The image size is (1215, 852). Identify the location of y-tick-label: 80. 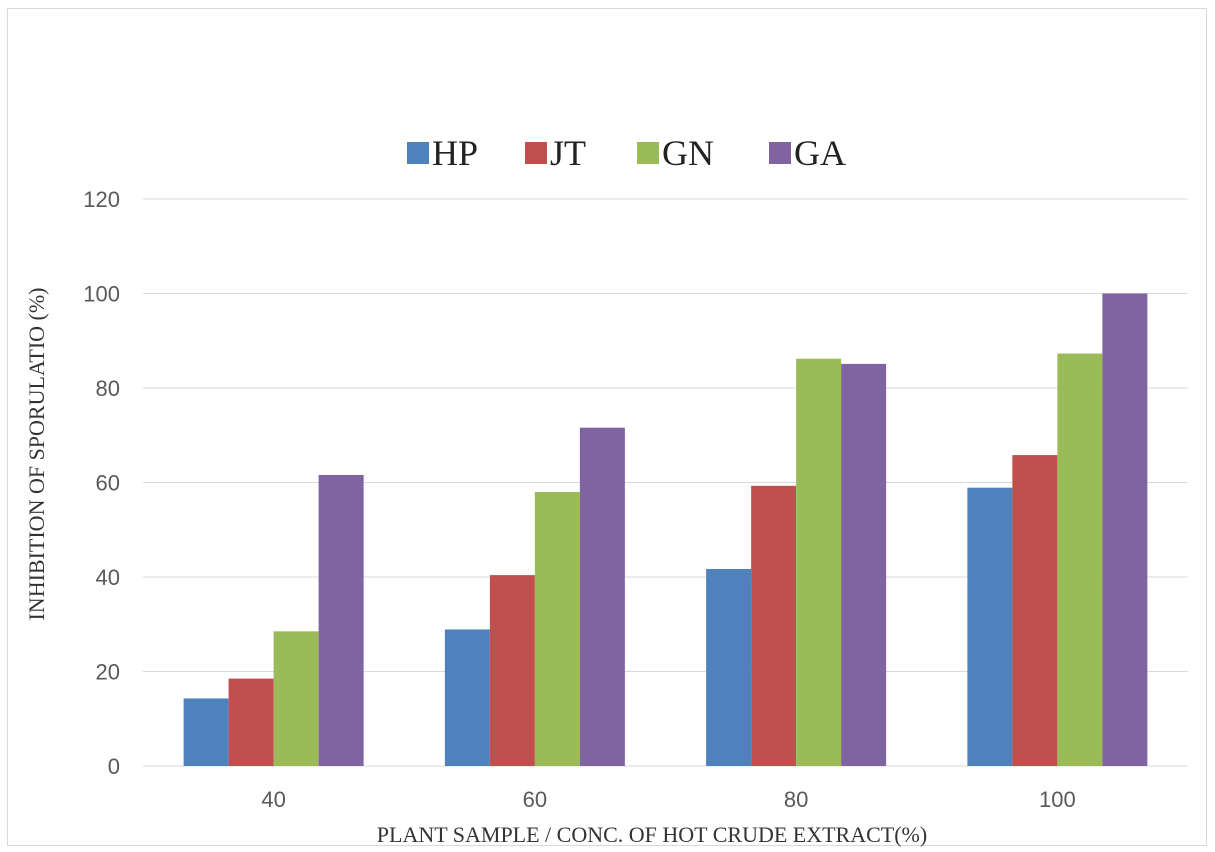
(108, 388).